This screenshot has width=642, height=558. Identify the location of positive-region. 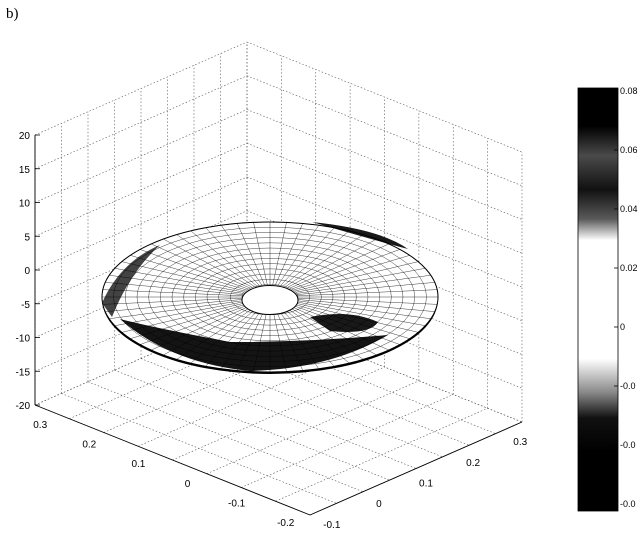
(131, 281).